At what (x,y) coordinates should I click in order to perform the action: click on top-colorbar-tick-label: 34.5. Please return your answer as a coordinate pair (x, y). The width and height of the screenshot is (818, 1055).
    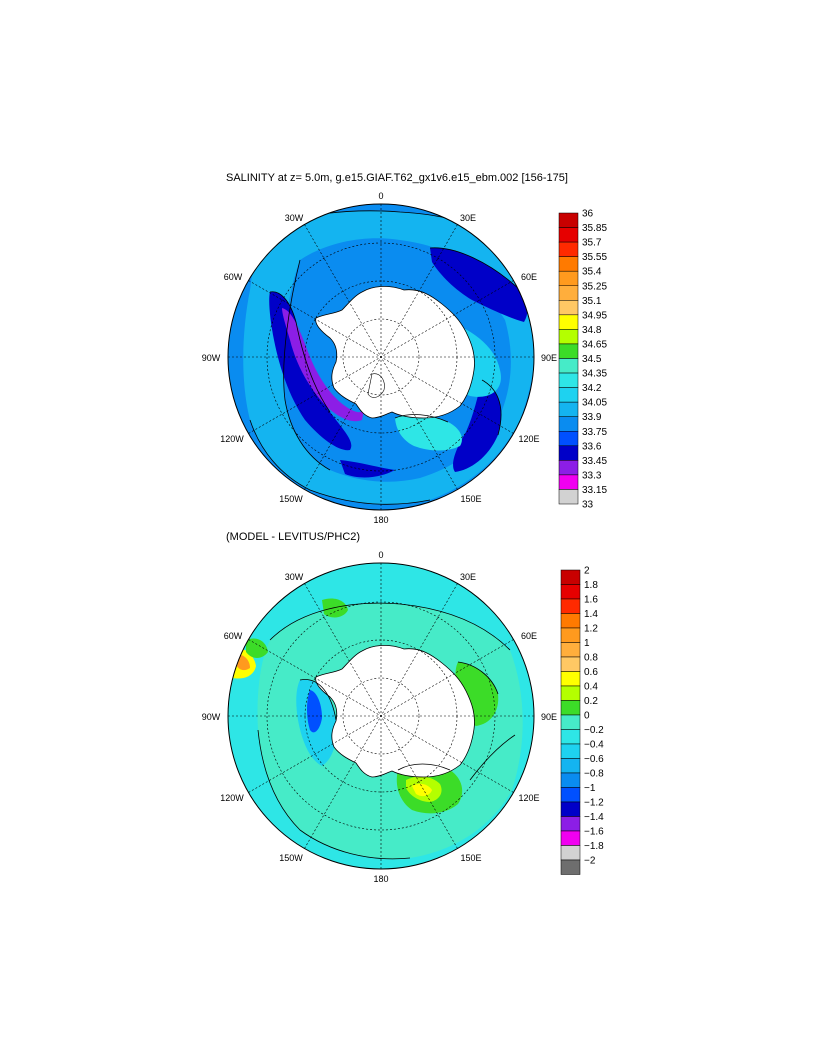
    Looking at the image, I should click on (592, 359).